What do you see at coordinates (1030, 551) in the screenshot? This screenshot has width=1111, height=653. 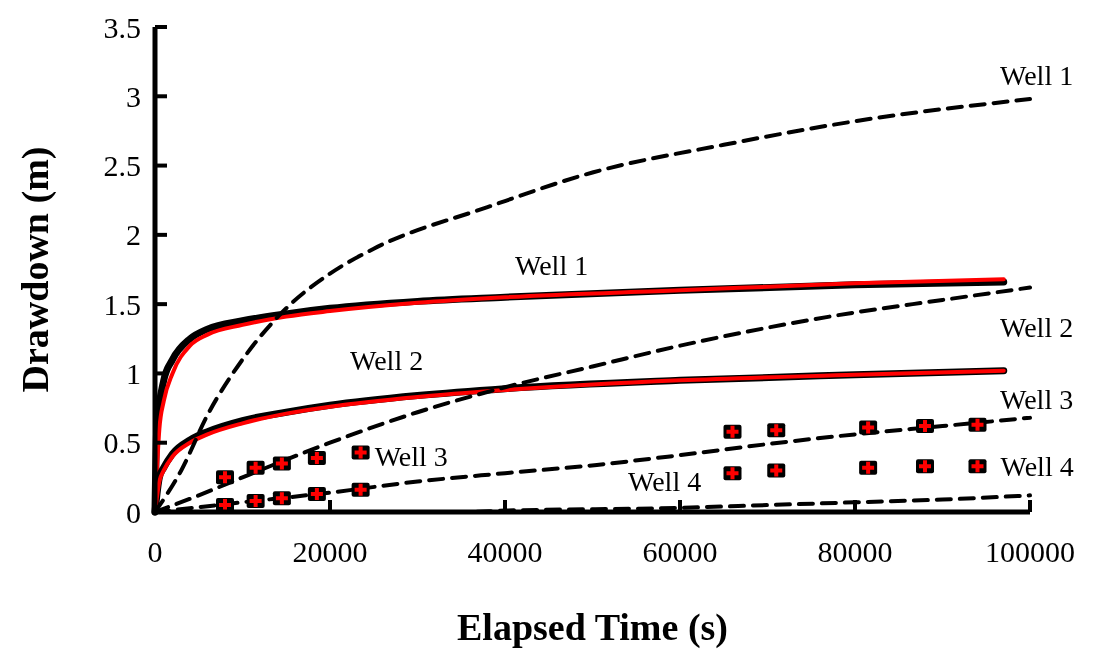 I see `x-tick-label: 100000` at bounding box center [1030, 551].